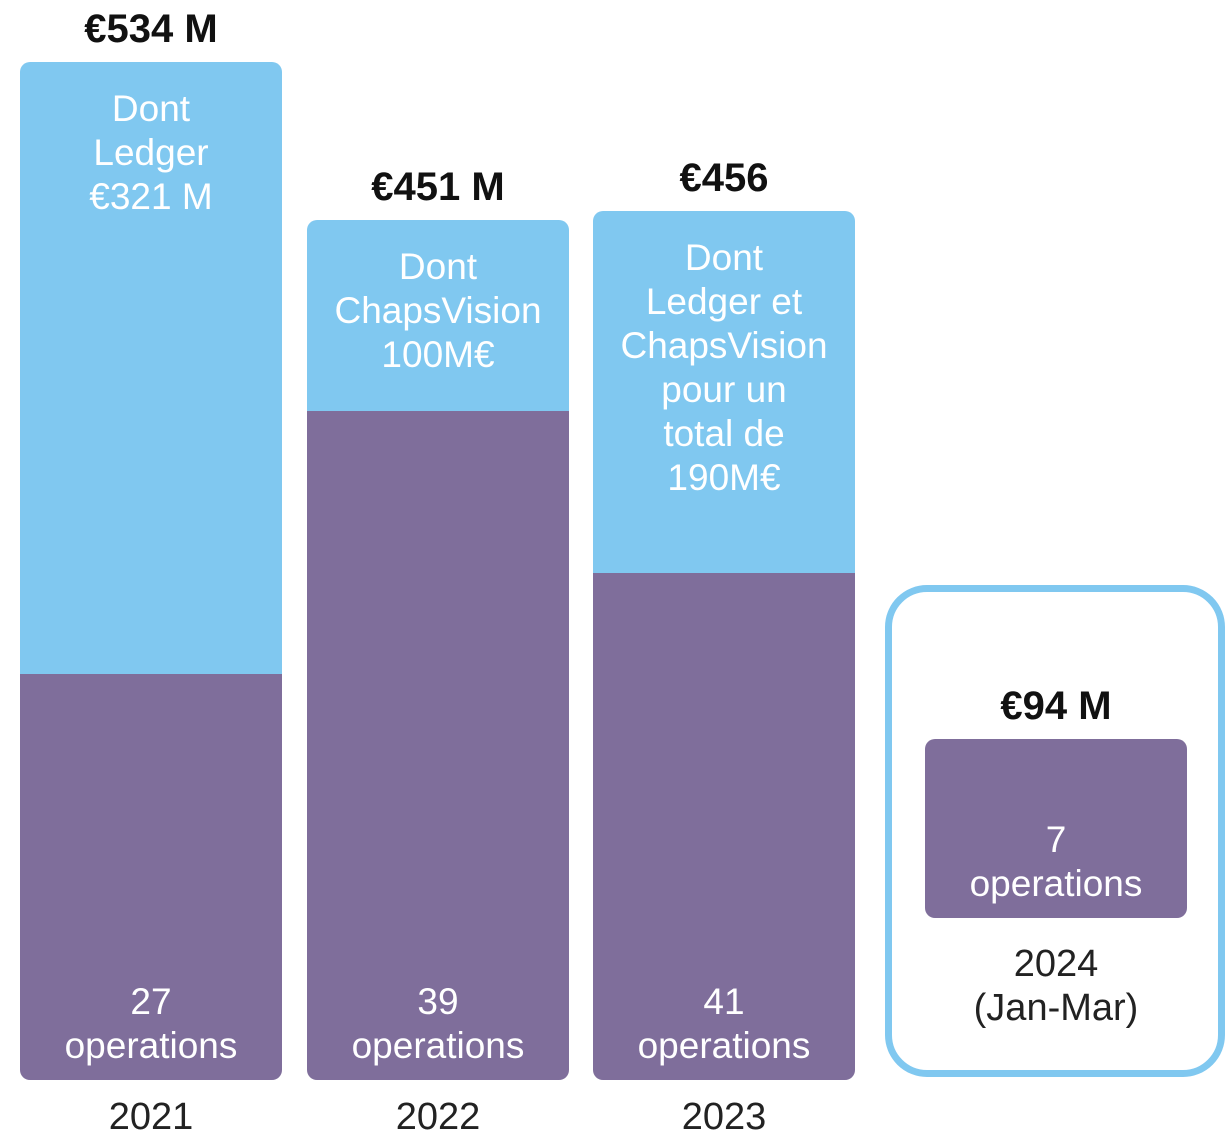 The width and height of the screenshot is (1230, 1145). What do you see at coordinates (724, 177) in the screenshot?
I see `total-label: €456` at bounding box center [724, 177].